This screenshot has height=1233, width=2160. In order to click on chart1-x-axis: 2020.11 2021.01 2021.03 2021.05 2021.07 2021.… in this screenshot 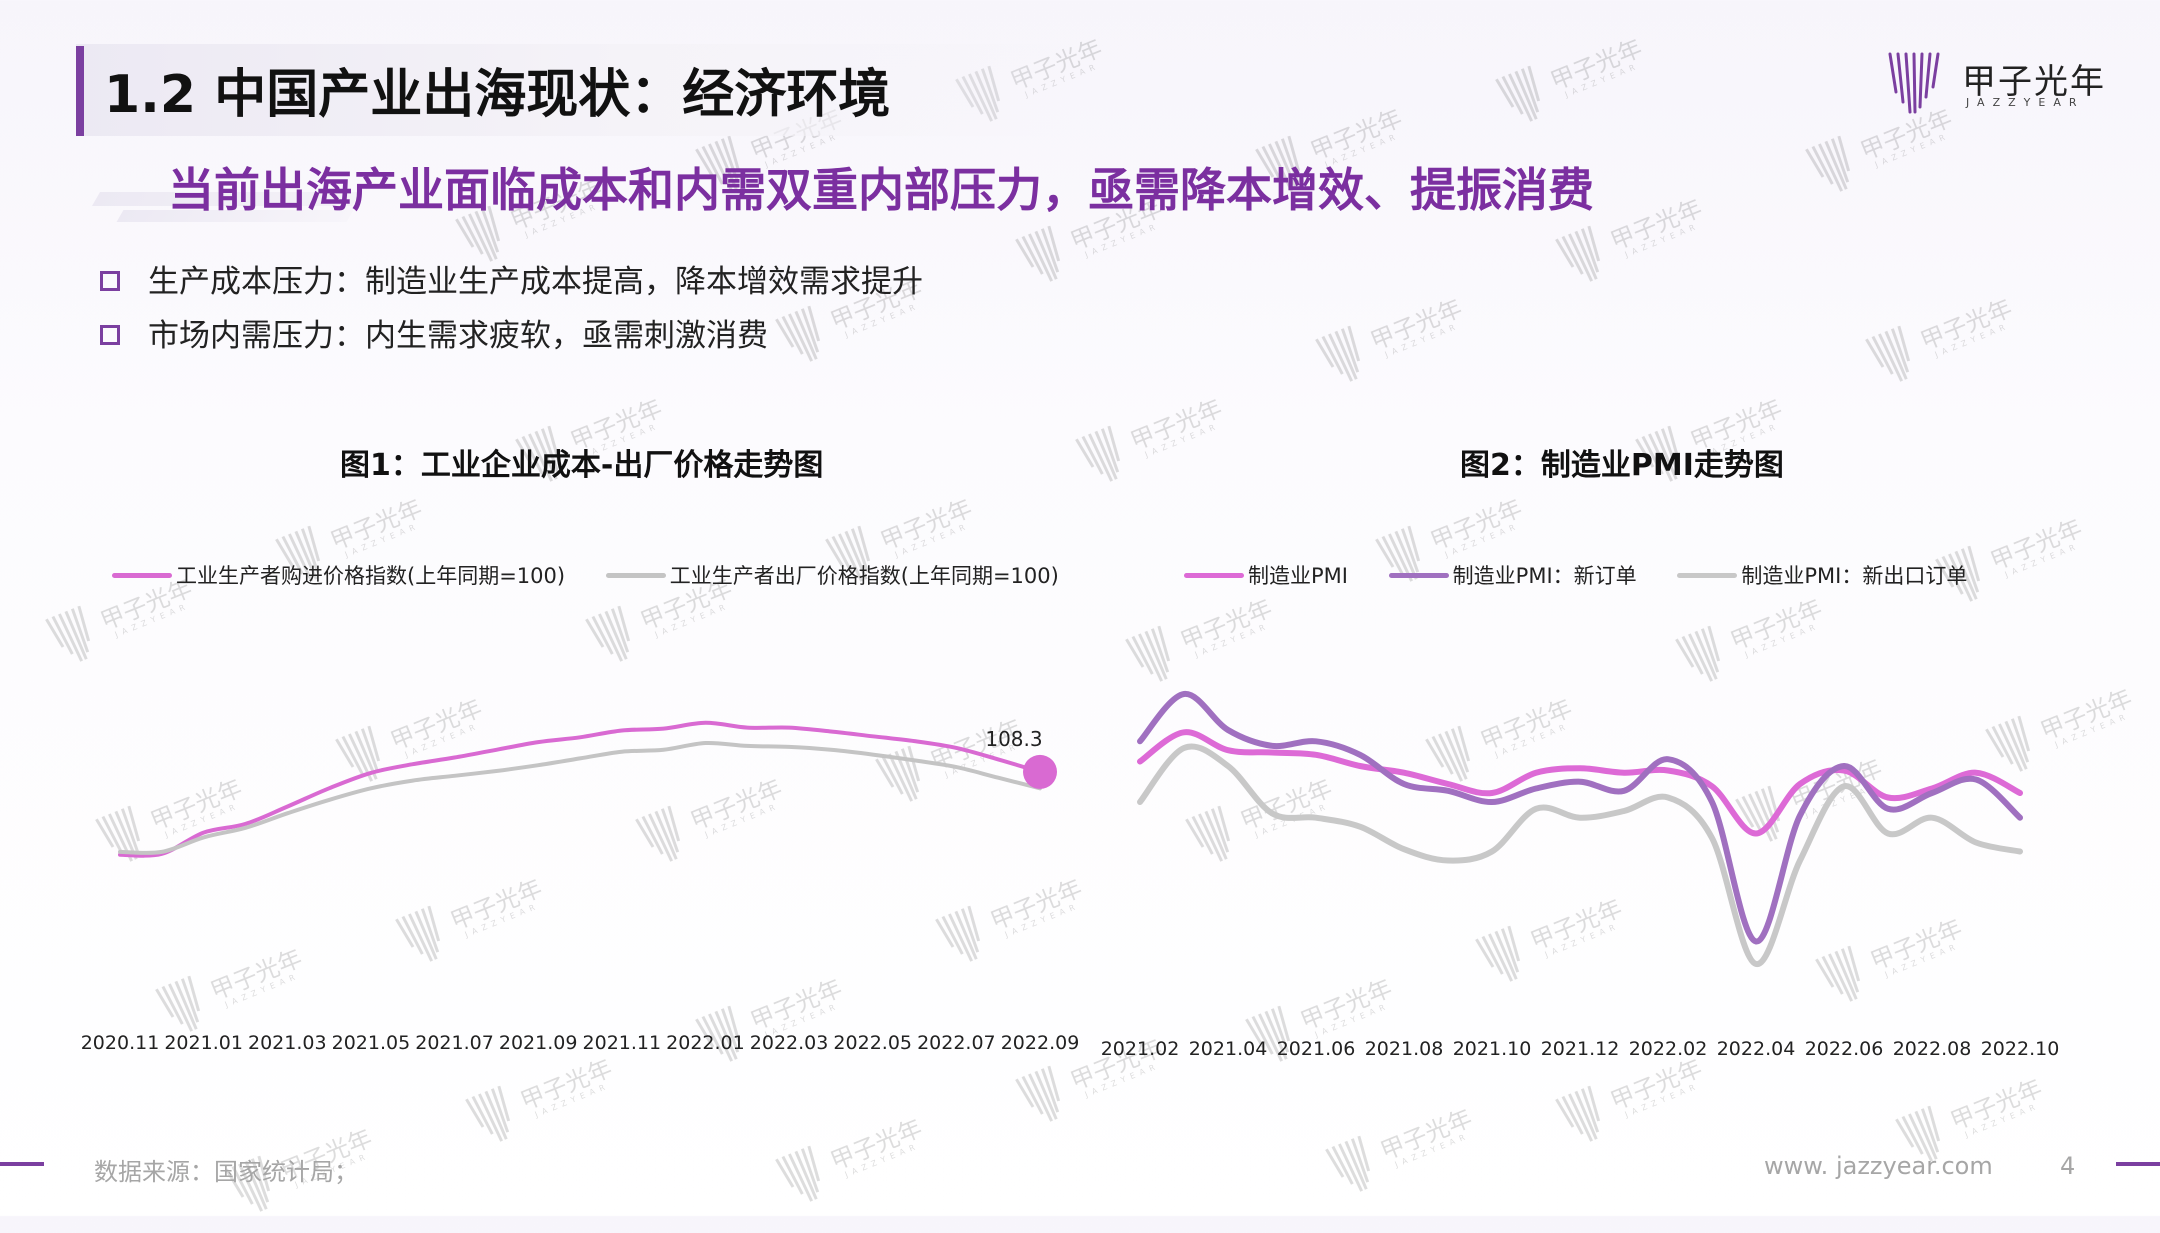, I will do `click(1080, 1047)`.